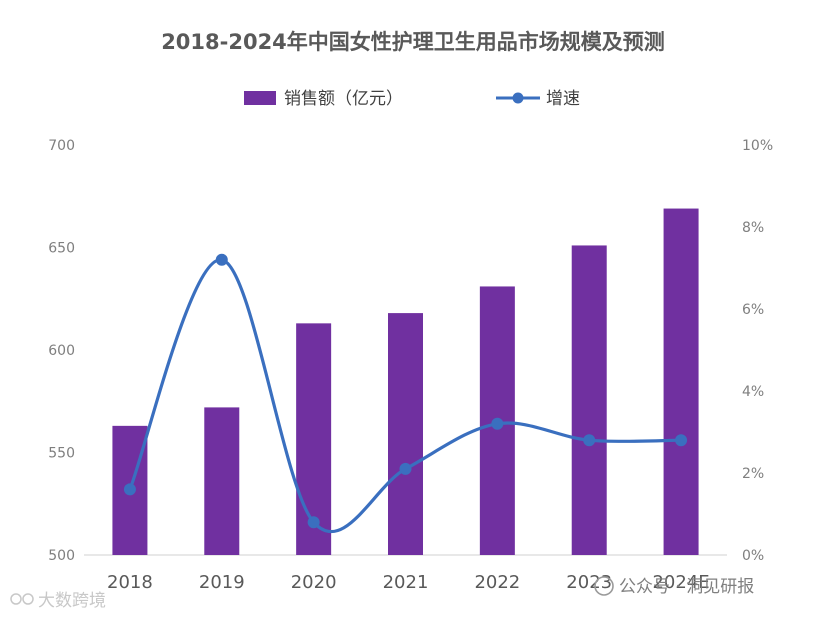 The image size is (827, 618). I want to click on chart-title: 2018-2024年中国女性护理卫生用品市场规模及预测, so click(413, 42).